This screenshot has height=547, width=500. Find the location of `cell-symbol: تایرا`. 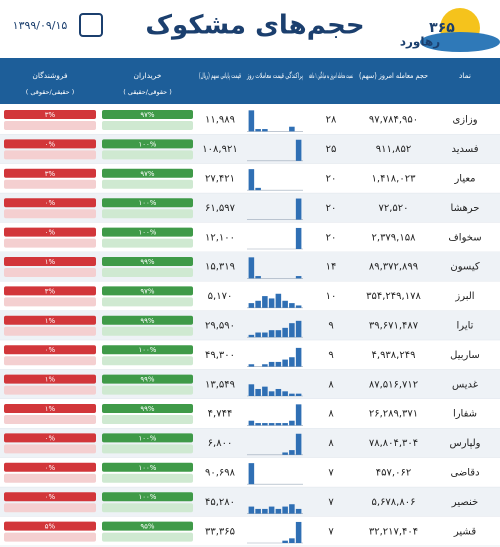

cell-symbol: تایرا is located at coordinates (465, 326).